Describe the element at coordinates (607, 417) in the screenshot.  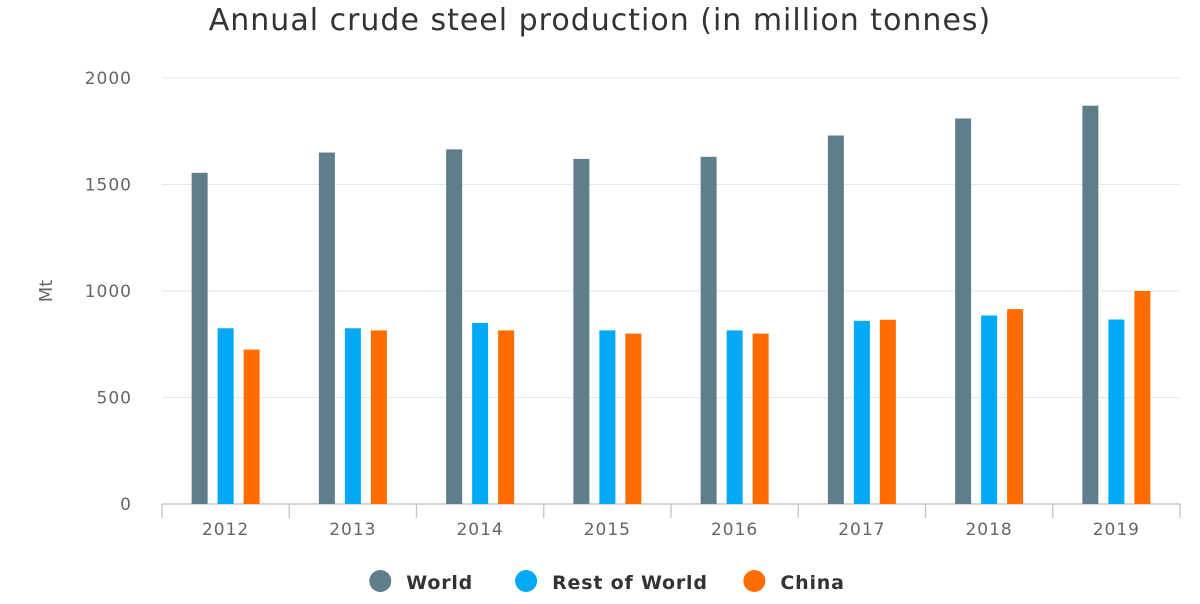
I see `bar-rest-of-world-2015` at that location.